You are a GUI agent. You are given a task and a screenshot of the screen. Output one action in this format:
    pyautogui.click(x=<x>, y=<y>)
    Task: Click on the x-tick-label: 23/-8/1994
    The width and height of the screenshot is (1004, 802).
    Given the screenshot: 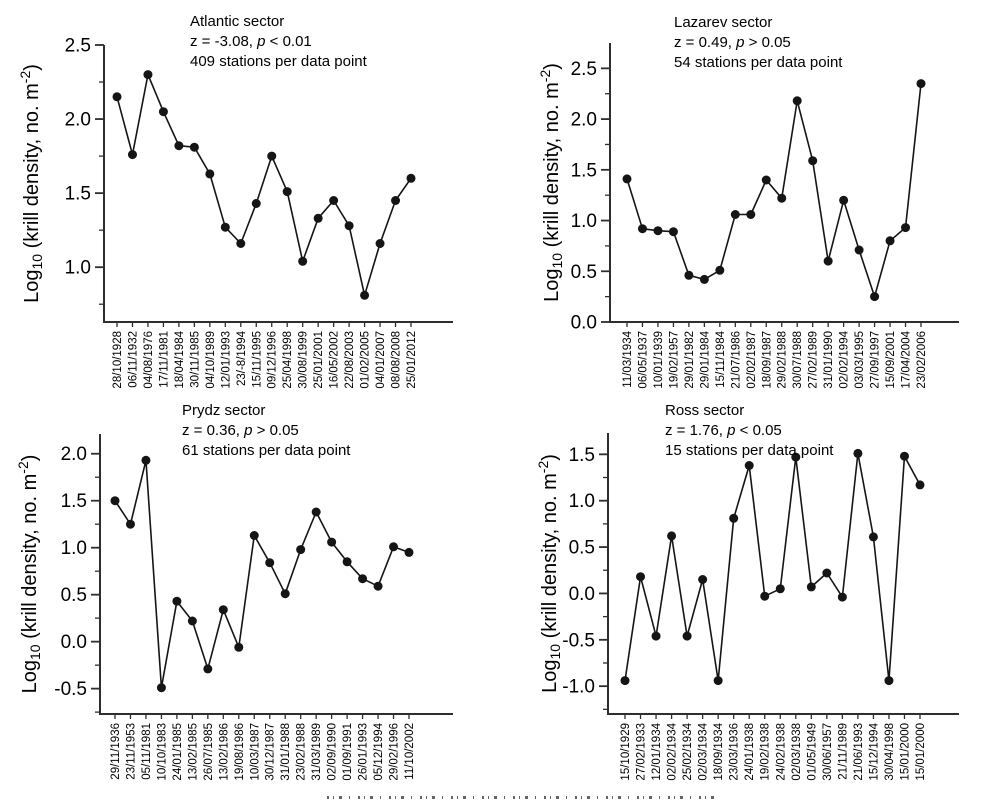 What is the action you would take?
    pyautogui.click(x=242, y=358)
    